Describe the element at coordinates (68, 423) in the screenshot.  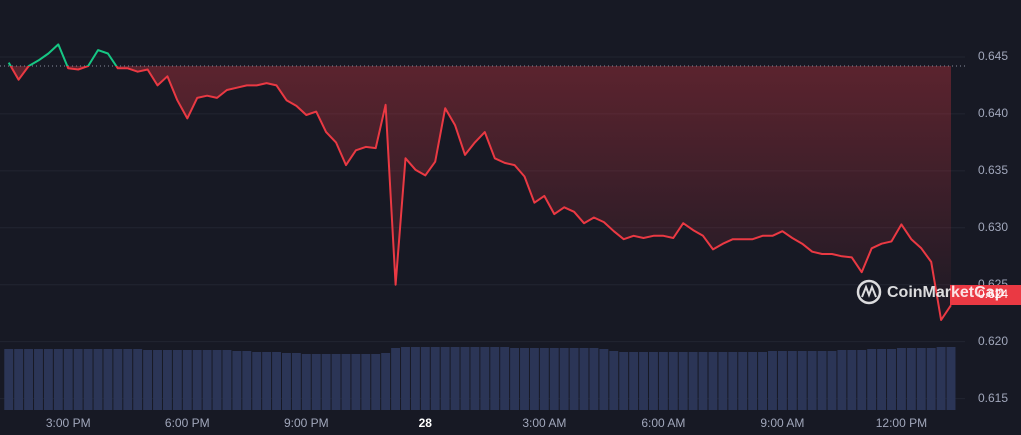
I see `x-tick-label: 3:00 PM` at that location.